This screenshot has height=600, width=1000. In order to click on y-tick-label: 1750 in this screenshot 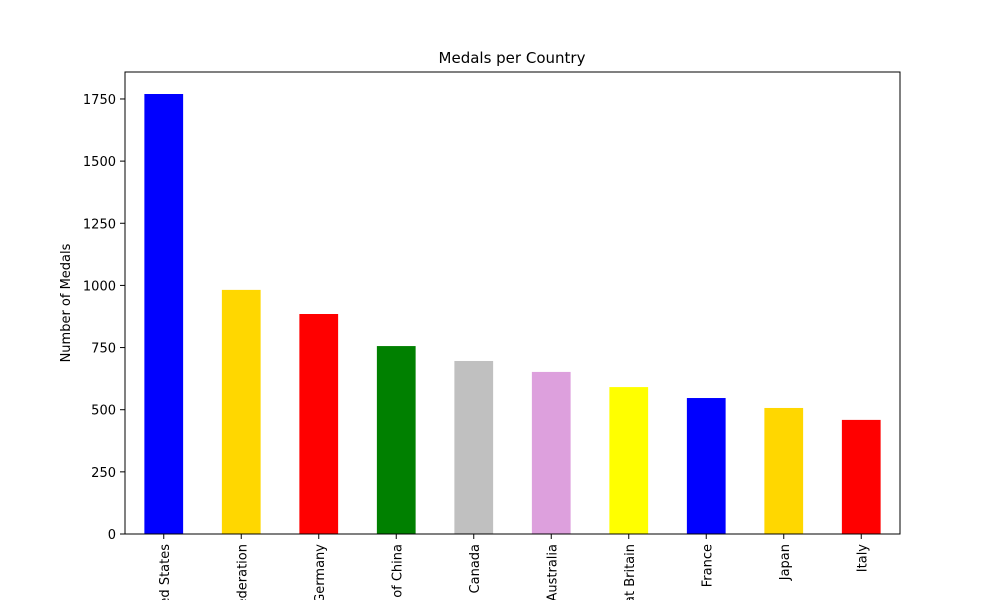, I will do `click(99, 100)`.